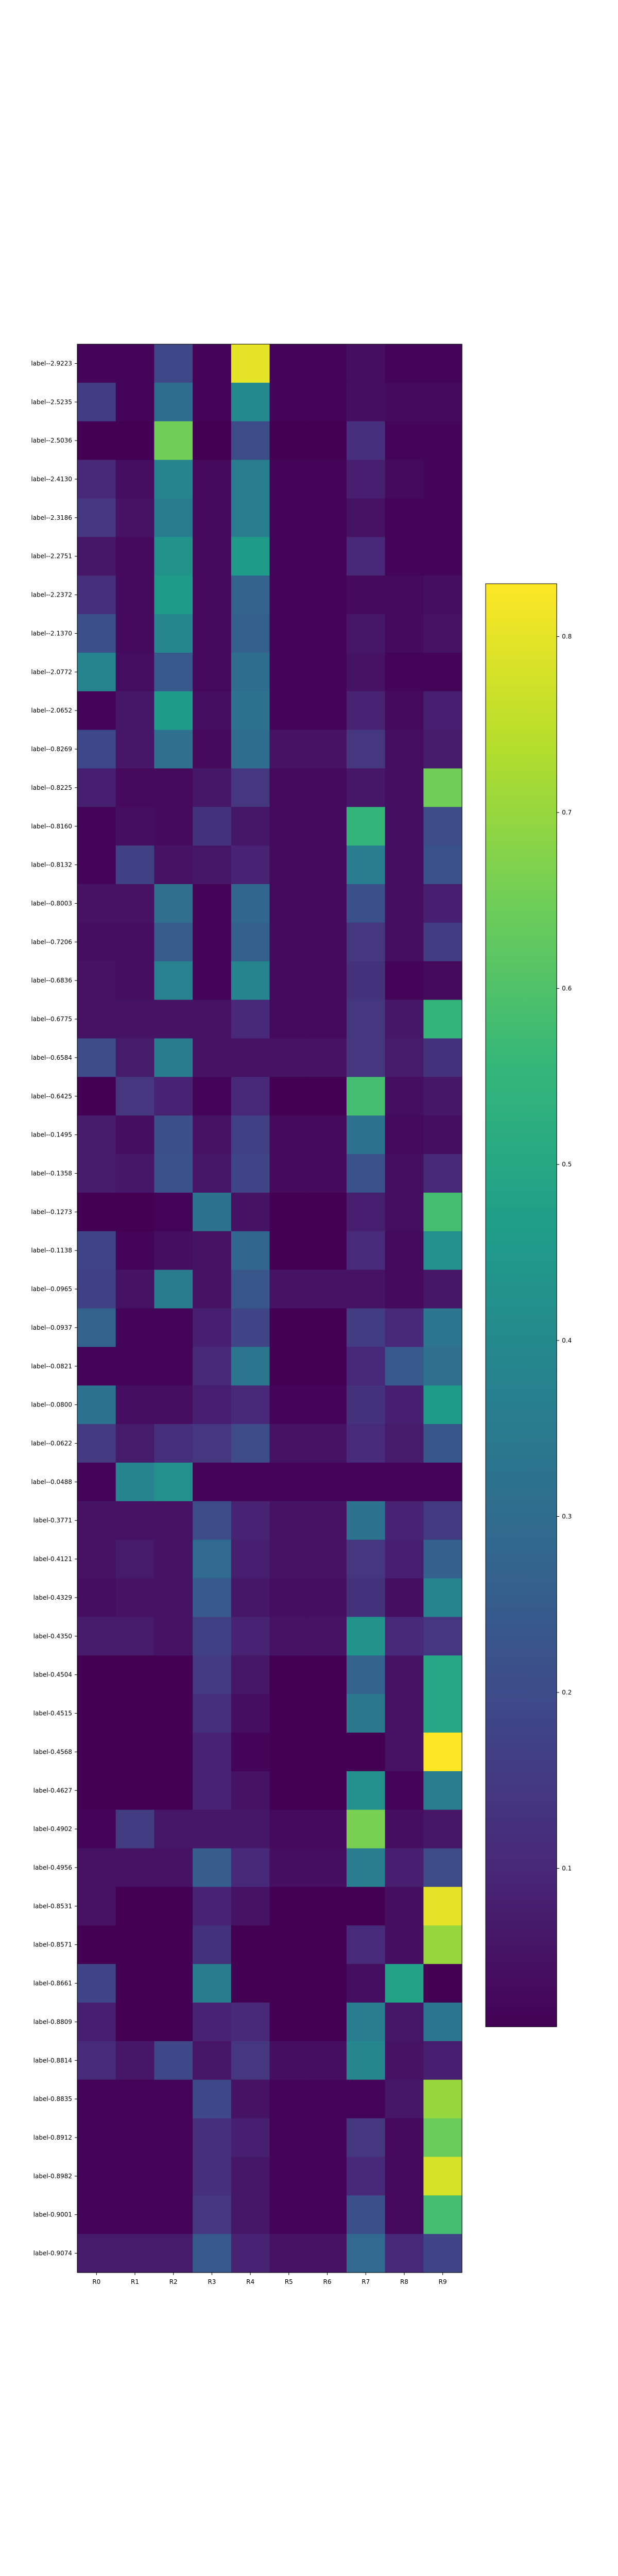  I want to click on row-tick-label: label--0.0937, so click(51, 1327).